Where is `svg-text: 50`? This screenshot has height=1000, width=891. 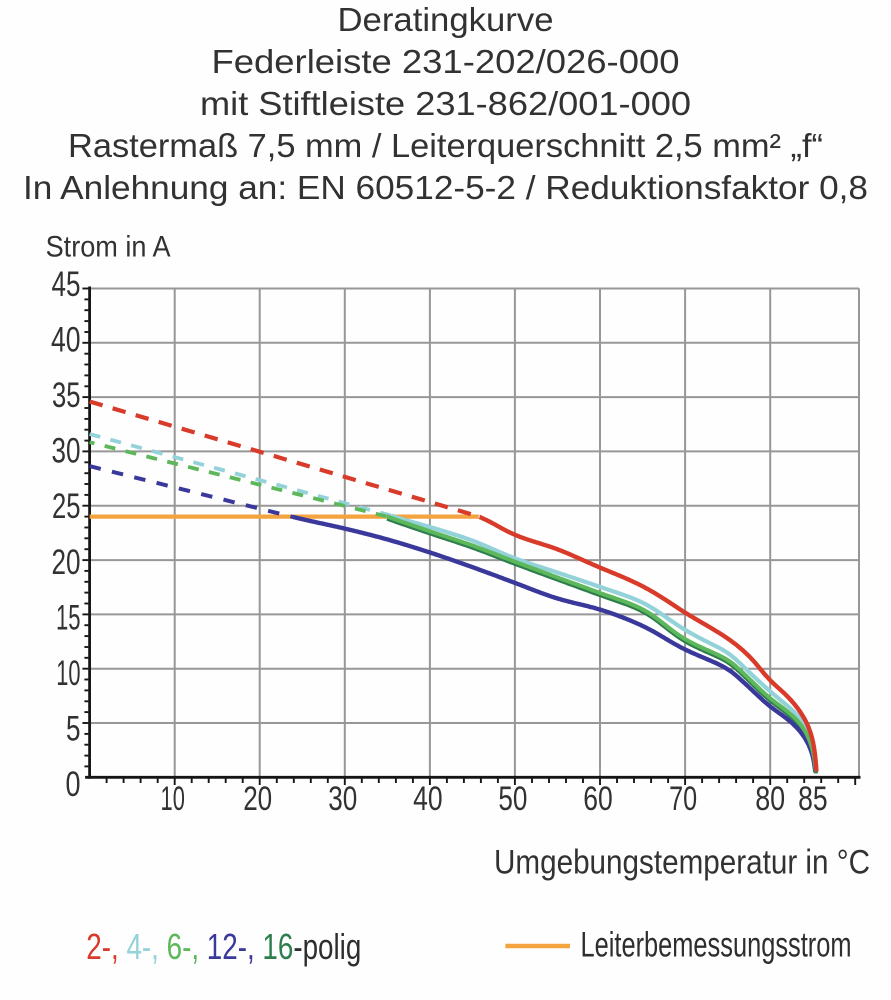
svg-text: 50 is located at coordinates (512, 799).